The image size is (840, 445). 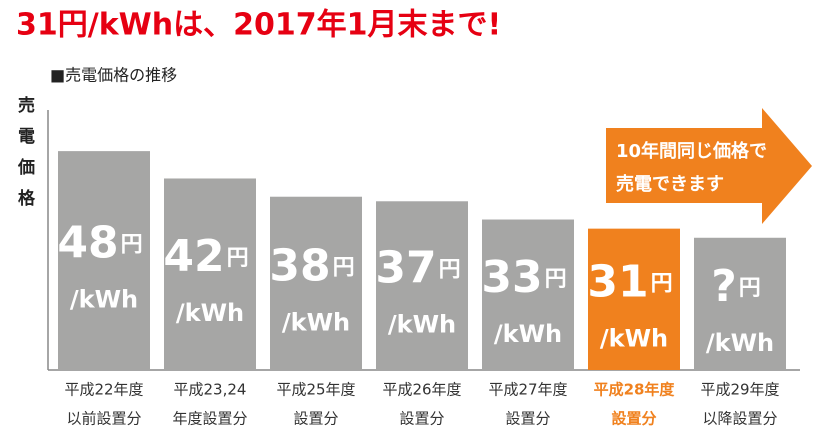 I want to click on value-label: ?円, so click(x=736, y=286).